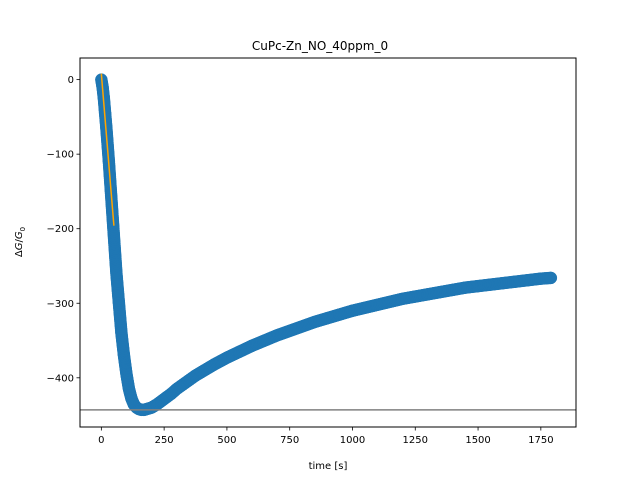  Describe the element at coordinates (326, 436) in the screenshot. I see `x-axis: 0 250 500 750 1000 1250 1500 1750` at that location.